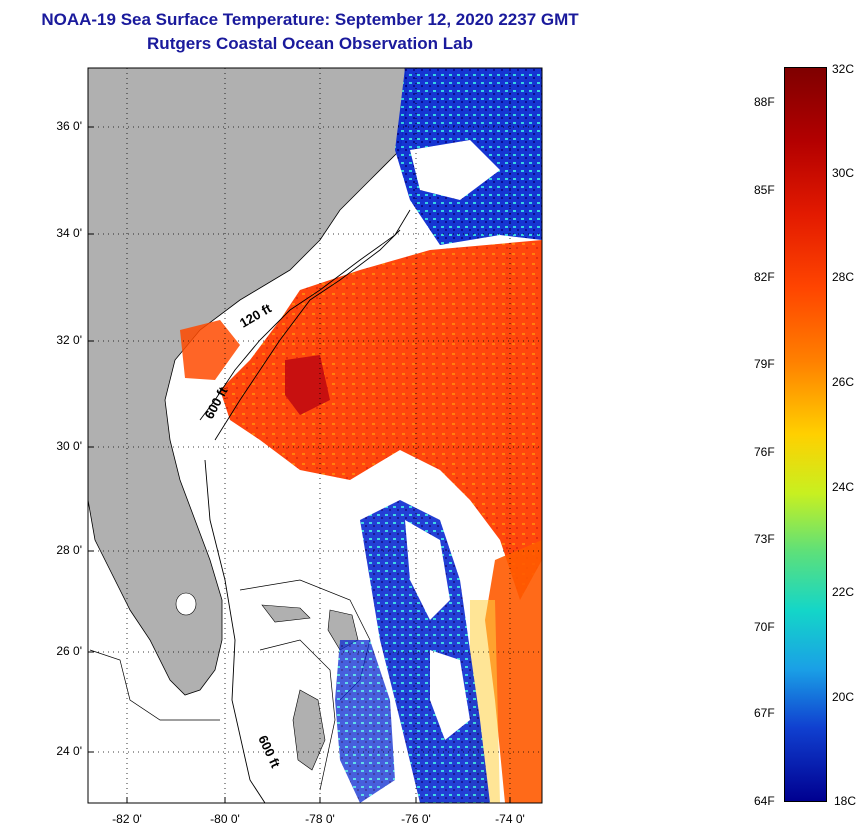 This screenshot has width=865, height=832. I want to click on land-bahamas-gbi, so click(286, 613).